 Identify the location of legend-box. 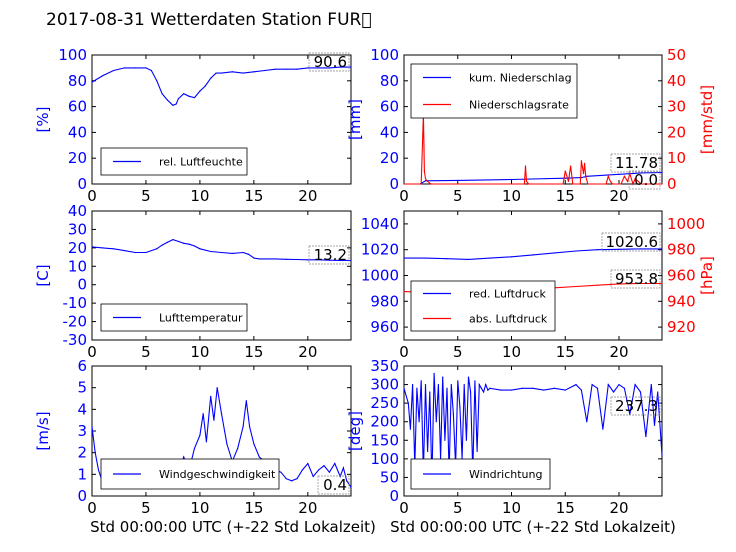
(483, 306).